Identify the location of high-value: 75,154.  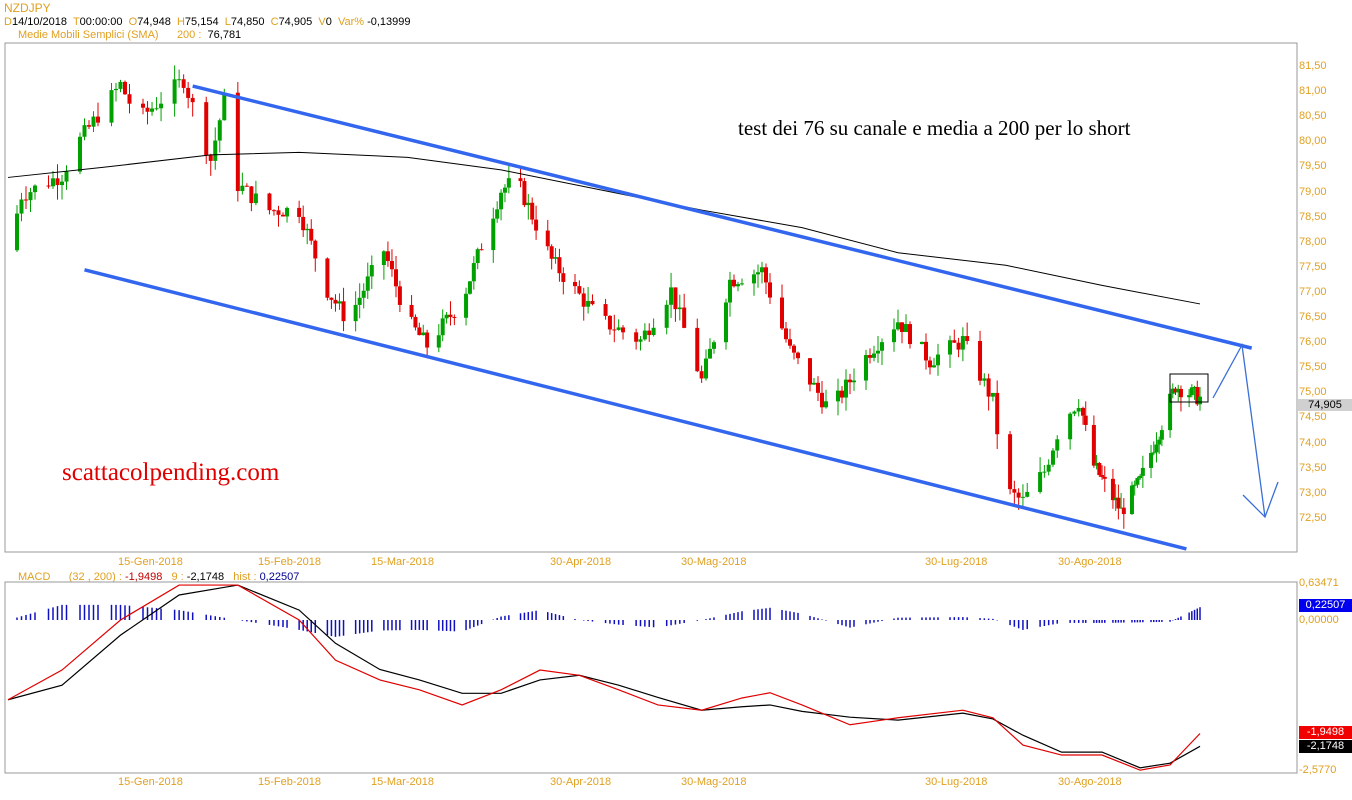
(201, 22).